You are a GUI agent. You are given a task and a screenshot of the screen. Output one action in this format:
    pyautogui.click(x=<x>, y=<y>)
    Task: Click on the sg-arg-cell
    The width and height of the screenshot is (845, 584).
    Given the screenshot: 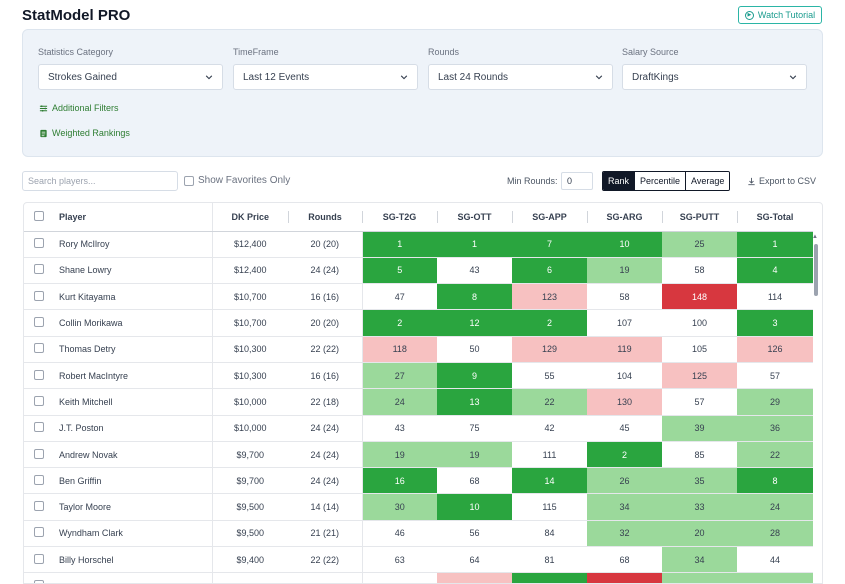 What is the action you would take?
    pyautogui.click(x=624, y=577)
    